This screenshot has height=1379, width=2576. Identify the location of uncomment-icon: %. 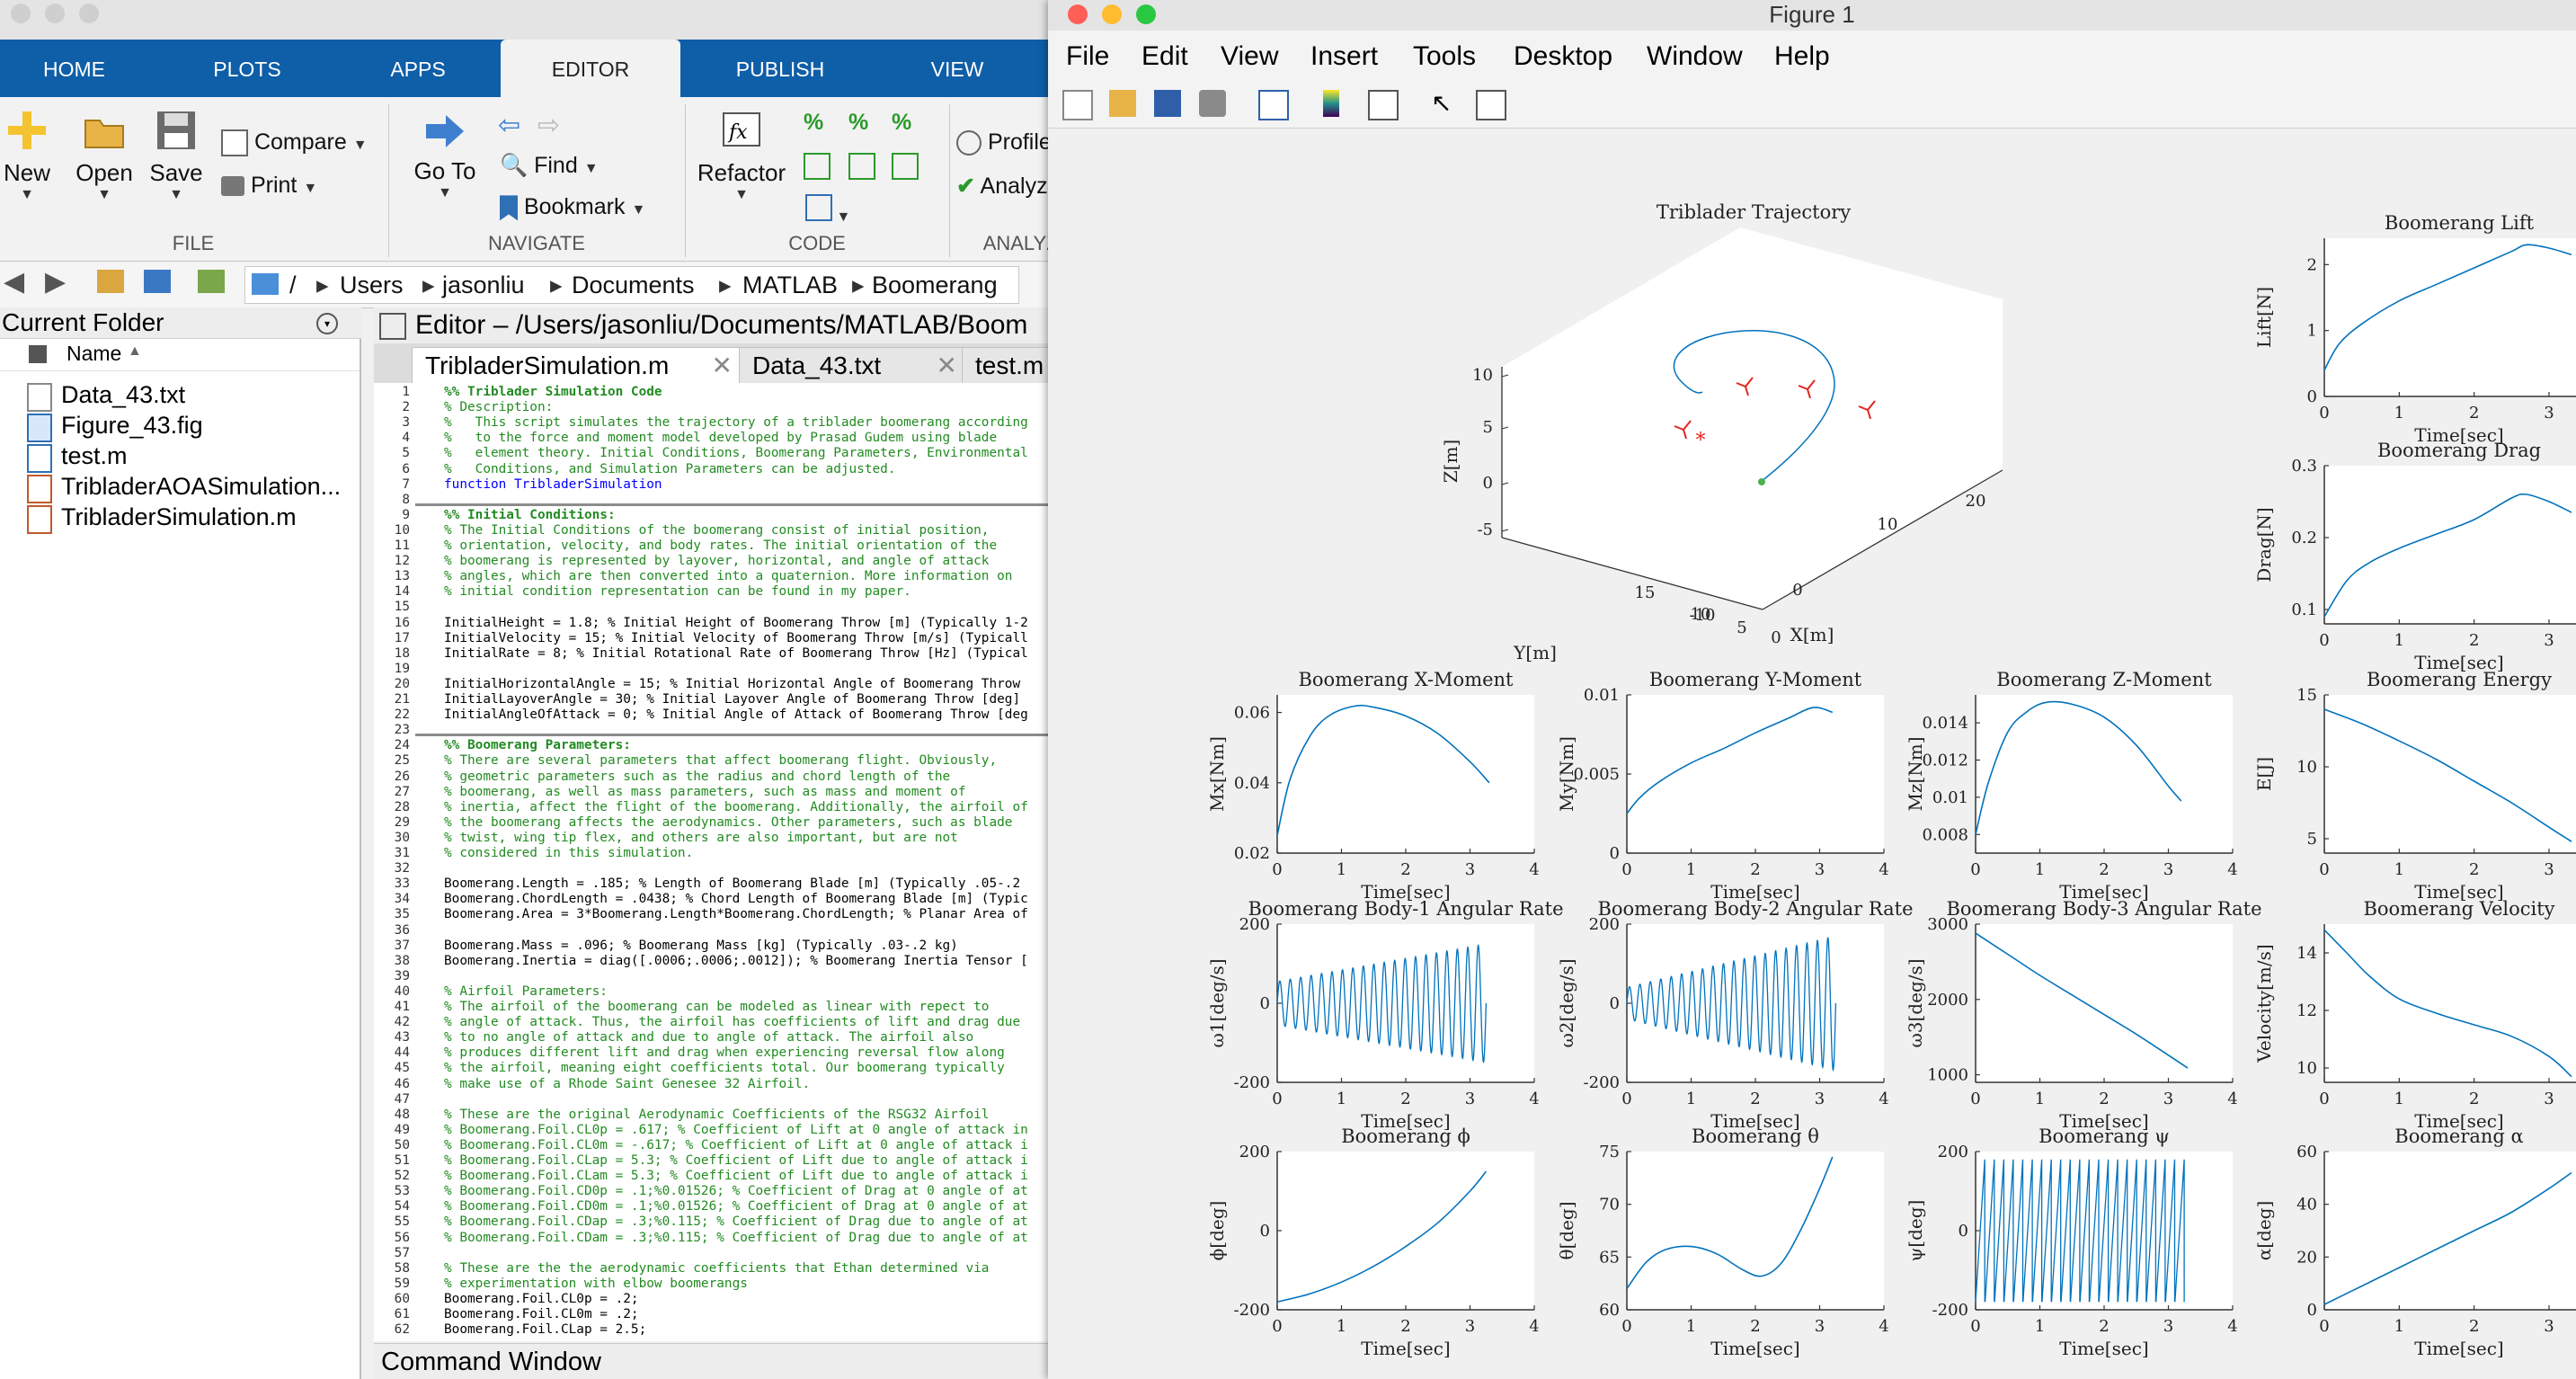
(858, 122).